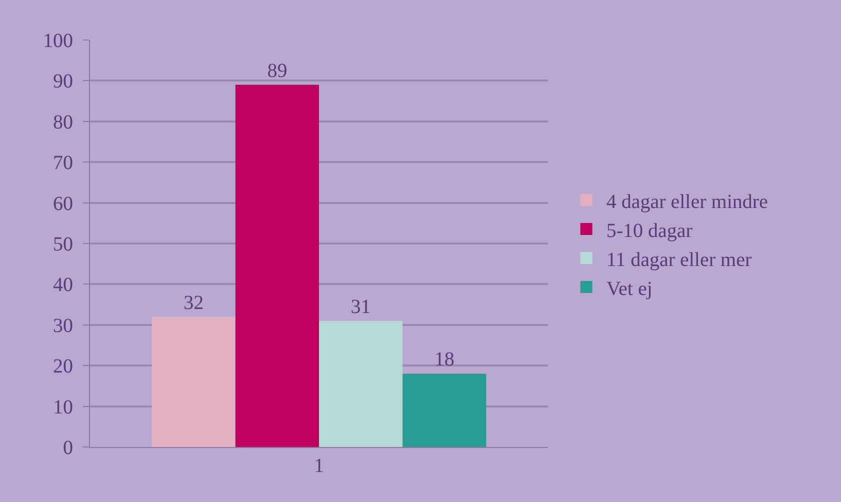 This screenshot has width=841, height=502. I want to click on x-tick-label: 1, so click(319, 466).